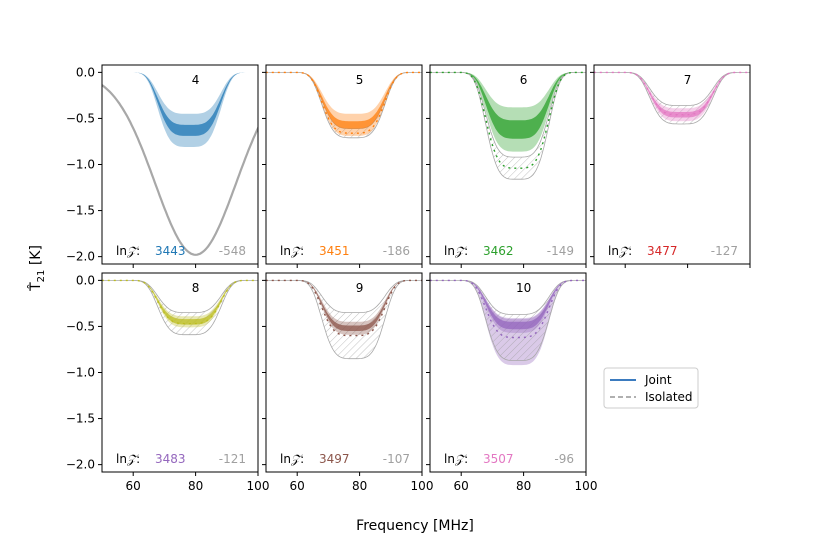 This screenshot has height=540, width=831. I want to click on y-axis-label-subscript: 21, so click(41, 276).